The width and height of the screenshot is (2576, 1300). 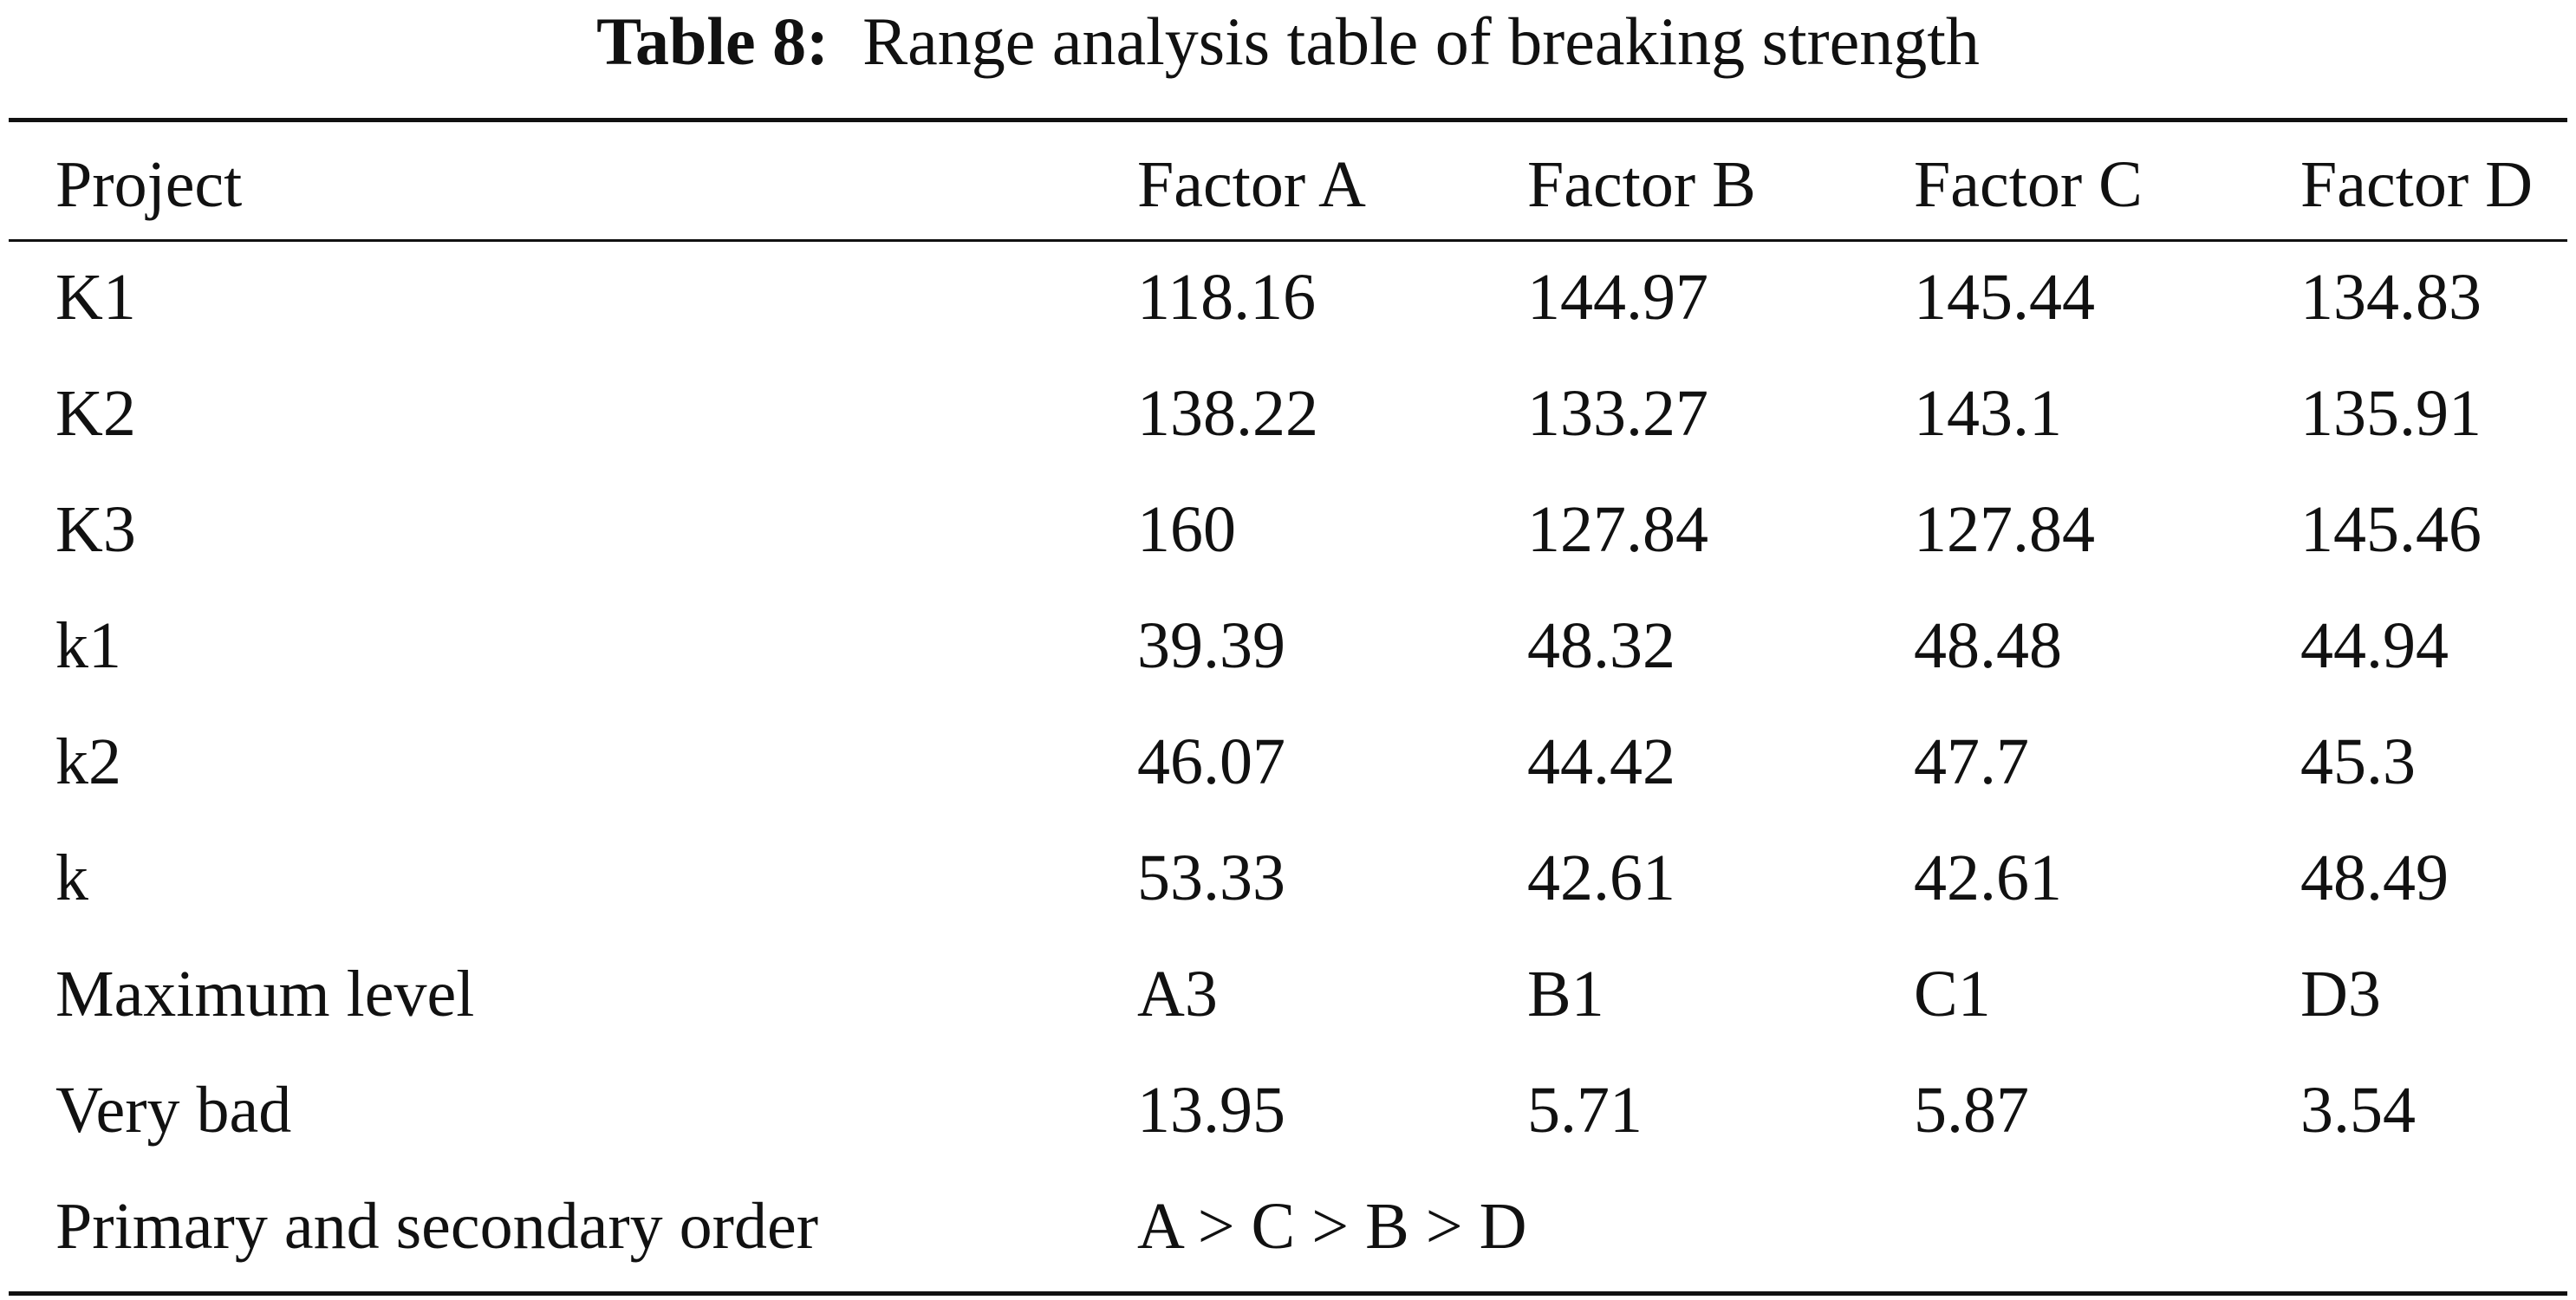 What do you see at coordinates (1177, 993) in the screenshot?
I see `cell-factor-a: A3` at bounding box center [1177, 993].